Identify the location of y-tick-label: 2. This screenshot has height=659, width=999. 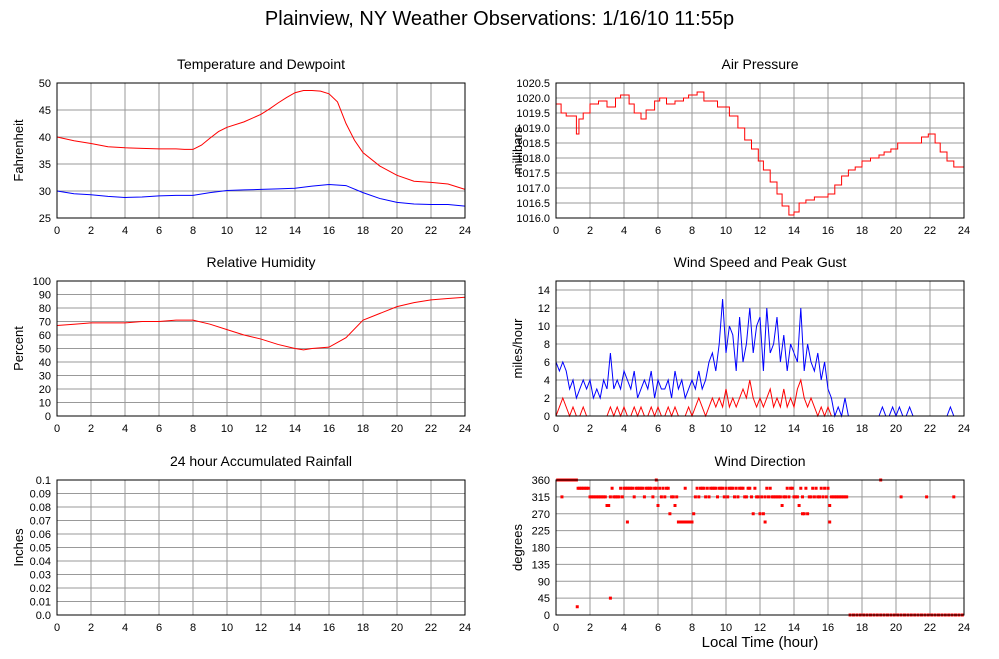
(547, 399).